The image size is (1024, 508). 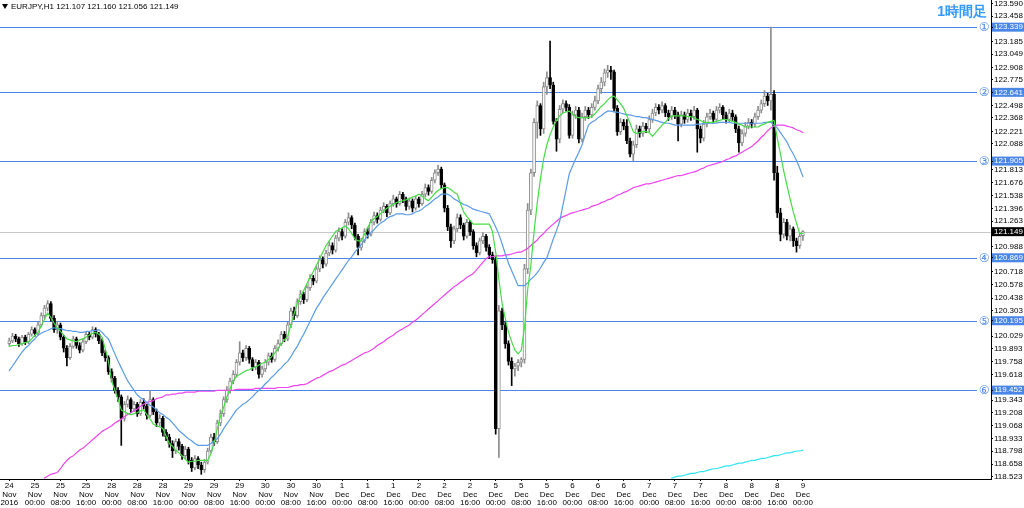 I want to click on y-tick-label: 118.658, so click(x=1008, y=464).